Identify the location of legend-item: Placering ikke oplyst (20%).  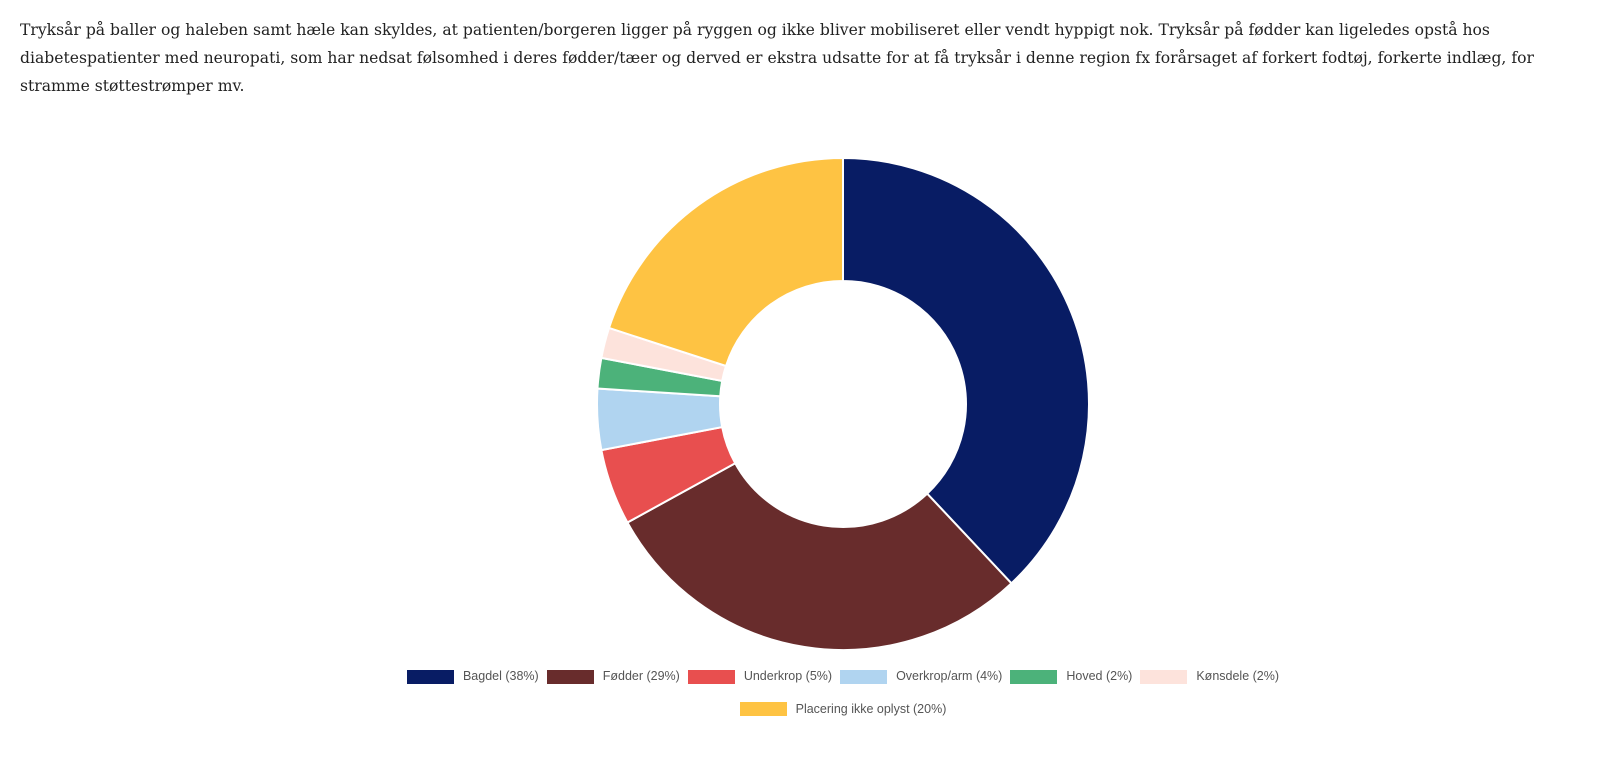
(843, 709).